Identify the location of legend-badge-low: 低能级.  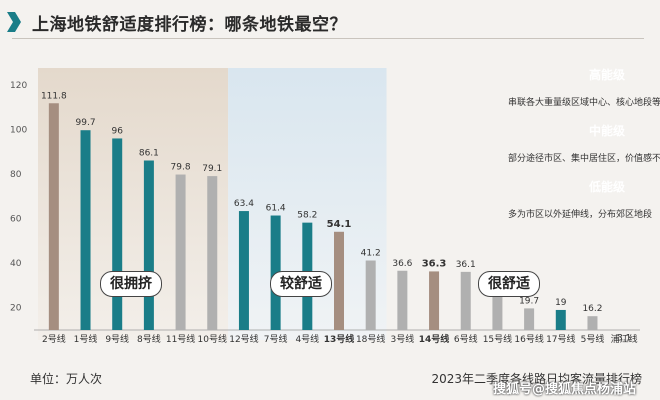
(606, 187).